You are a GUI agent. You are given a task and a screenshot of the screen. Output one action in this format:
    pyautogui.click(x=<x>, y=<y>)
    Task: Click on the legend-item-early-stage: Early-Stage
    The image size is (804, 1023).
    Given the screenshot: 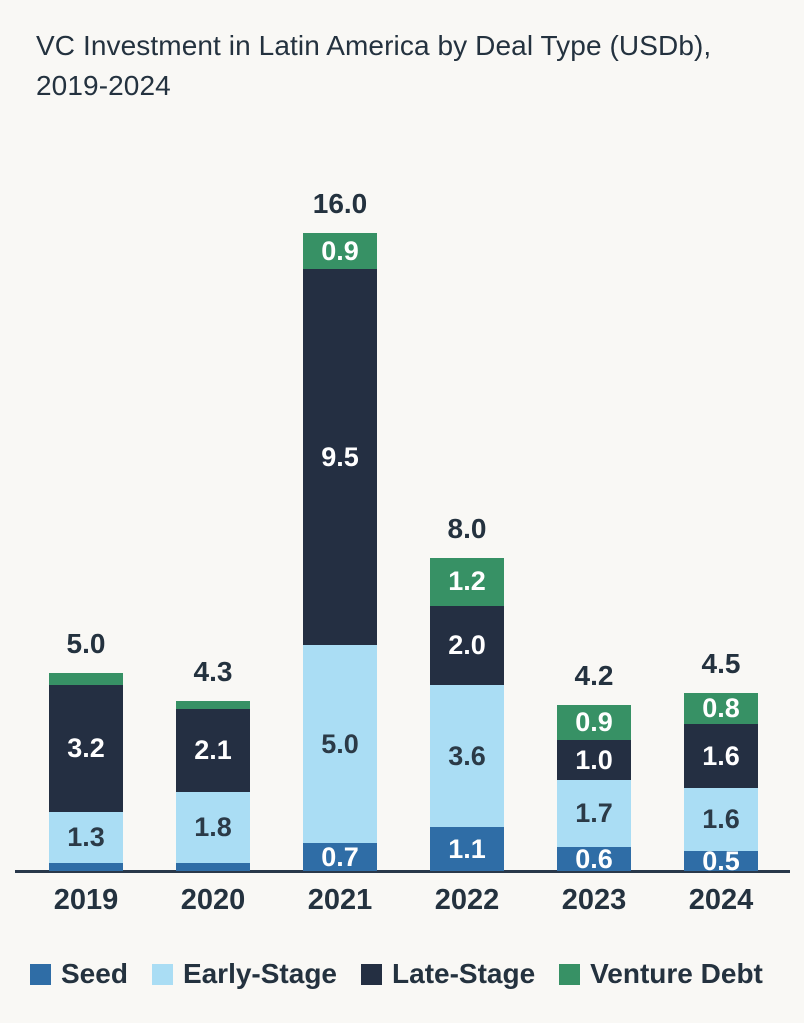 What is the action you would take?
    pyautogui.click(x=244, y=974)
    